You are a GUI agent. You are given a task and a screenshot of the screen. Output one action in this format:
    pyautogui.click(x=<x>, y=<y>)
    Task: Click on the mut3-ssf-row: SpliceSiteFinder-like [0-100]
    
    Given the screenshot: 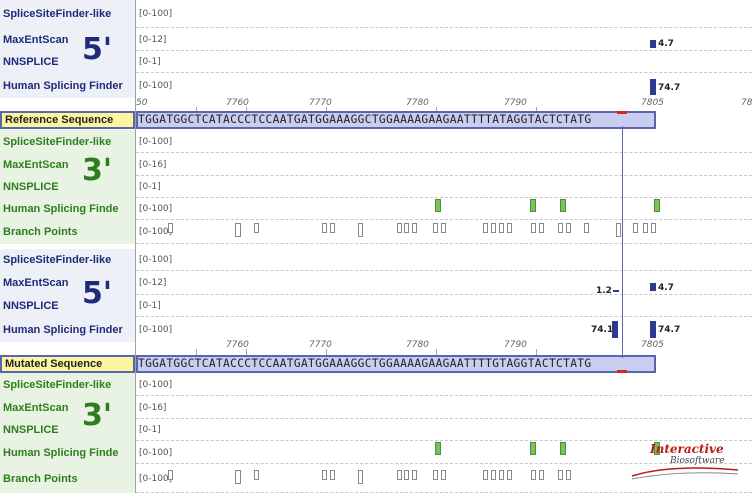 What is the action you would take?
    pyautogui.click(x=376, y=384)
    